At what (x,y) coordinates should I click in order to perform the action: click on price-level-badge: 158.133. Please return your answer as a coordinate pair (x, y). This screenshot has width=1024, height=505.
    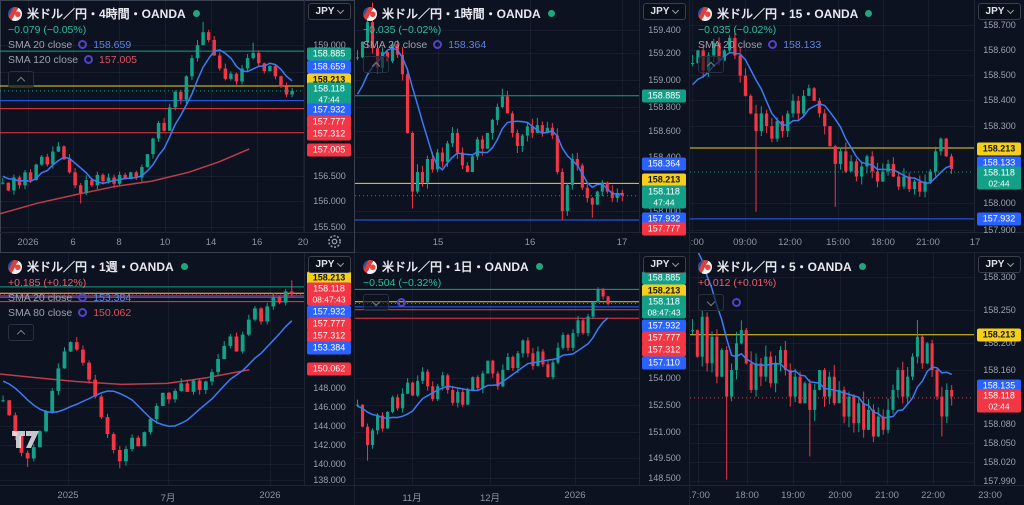
    Looking at the image, I should click on (999, 163).